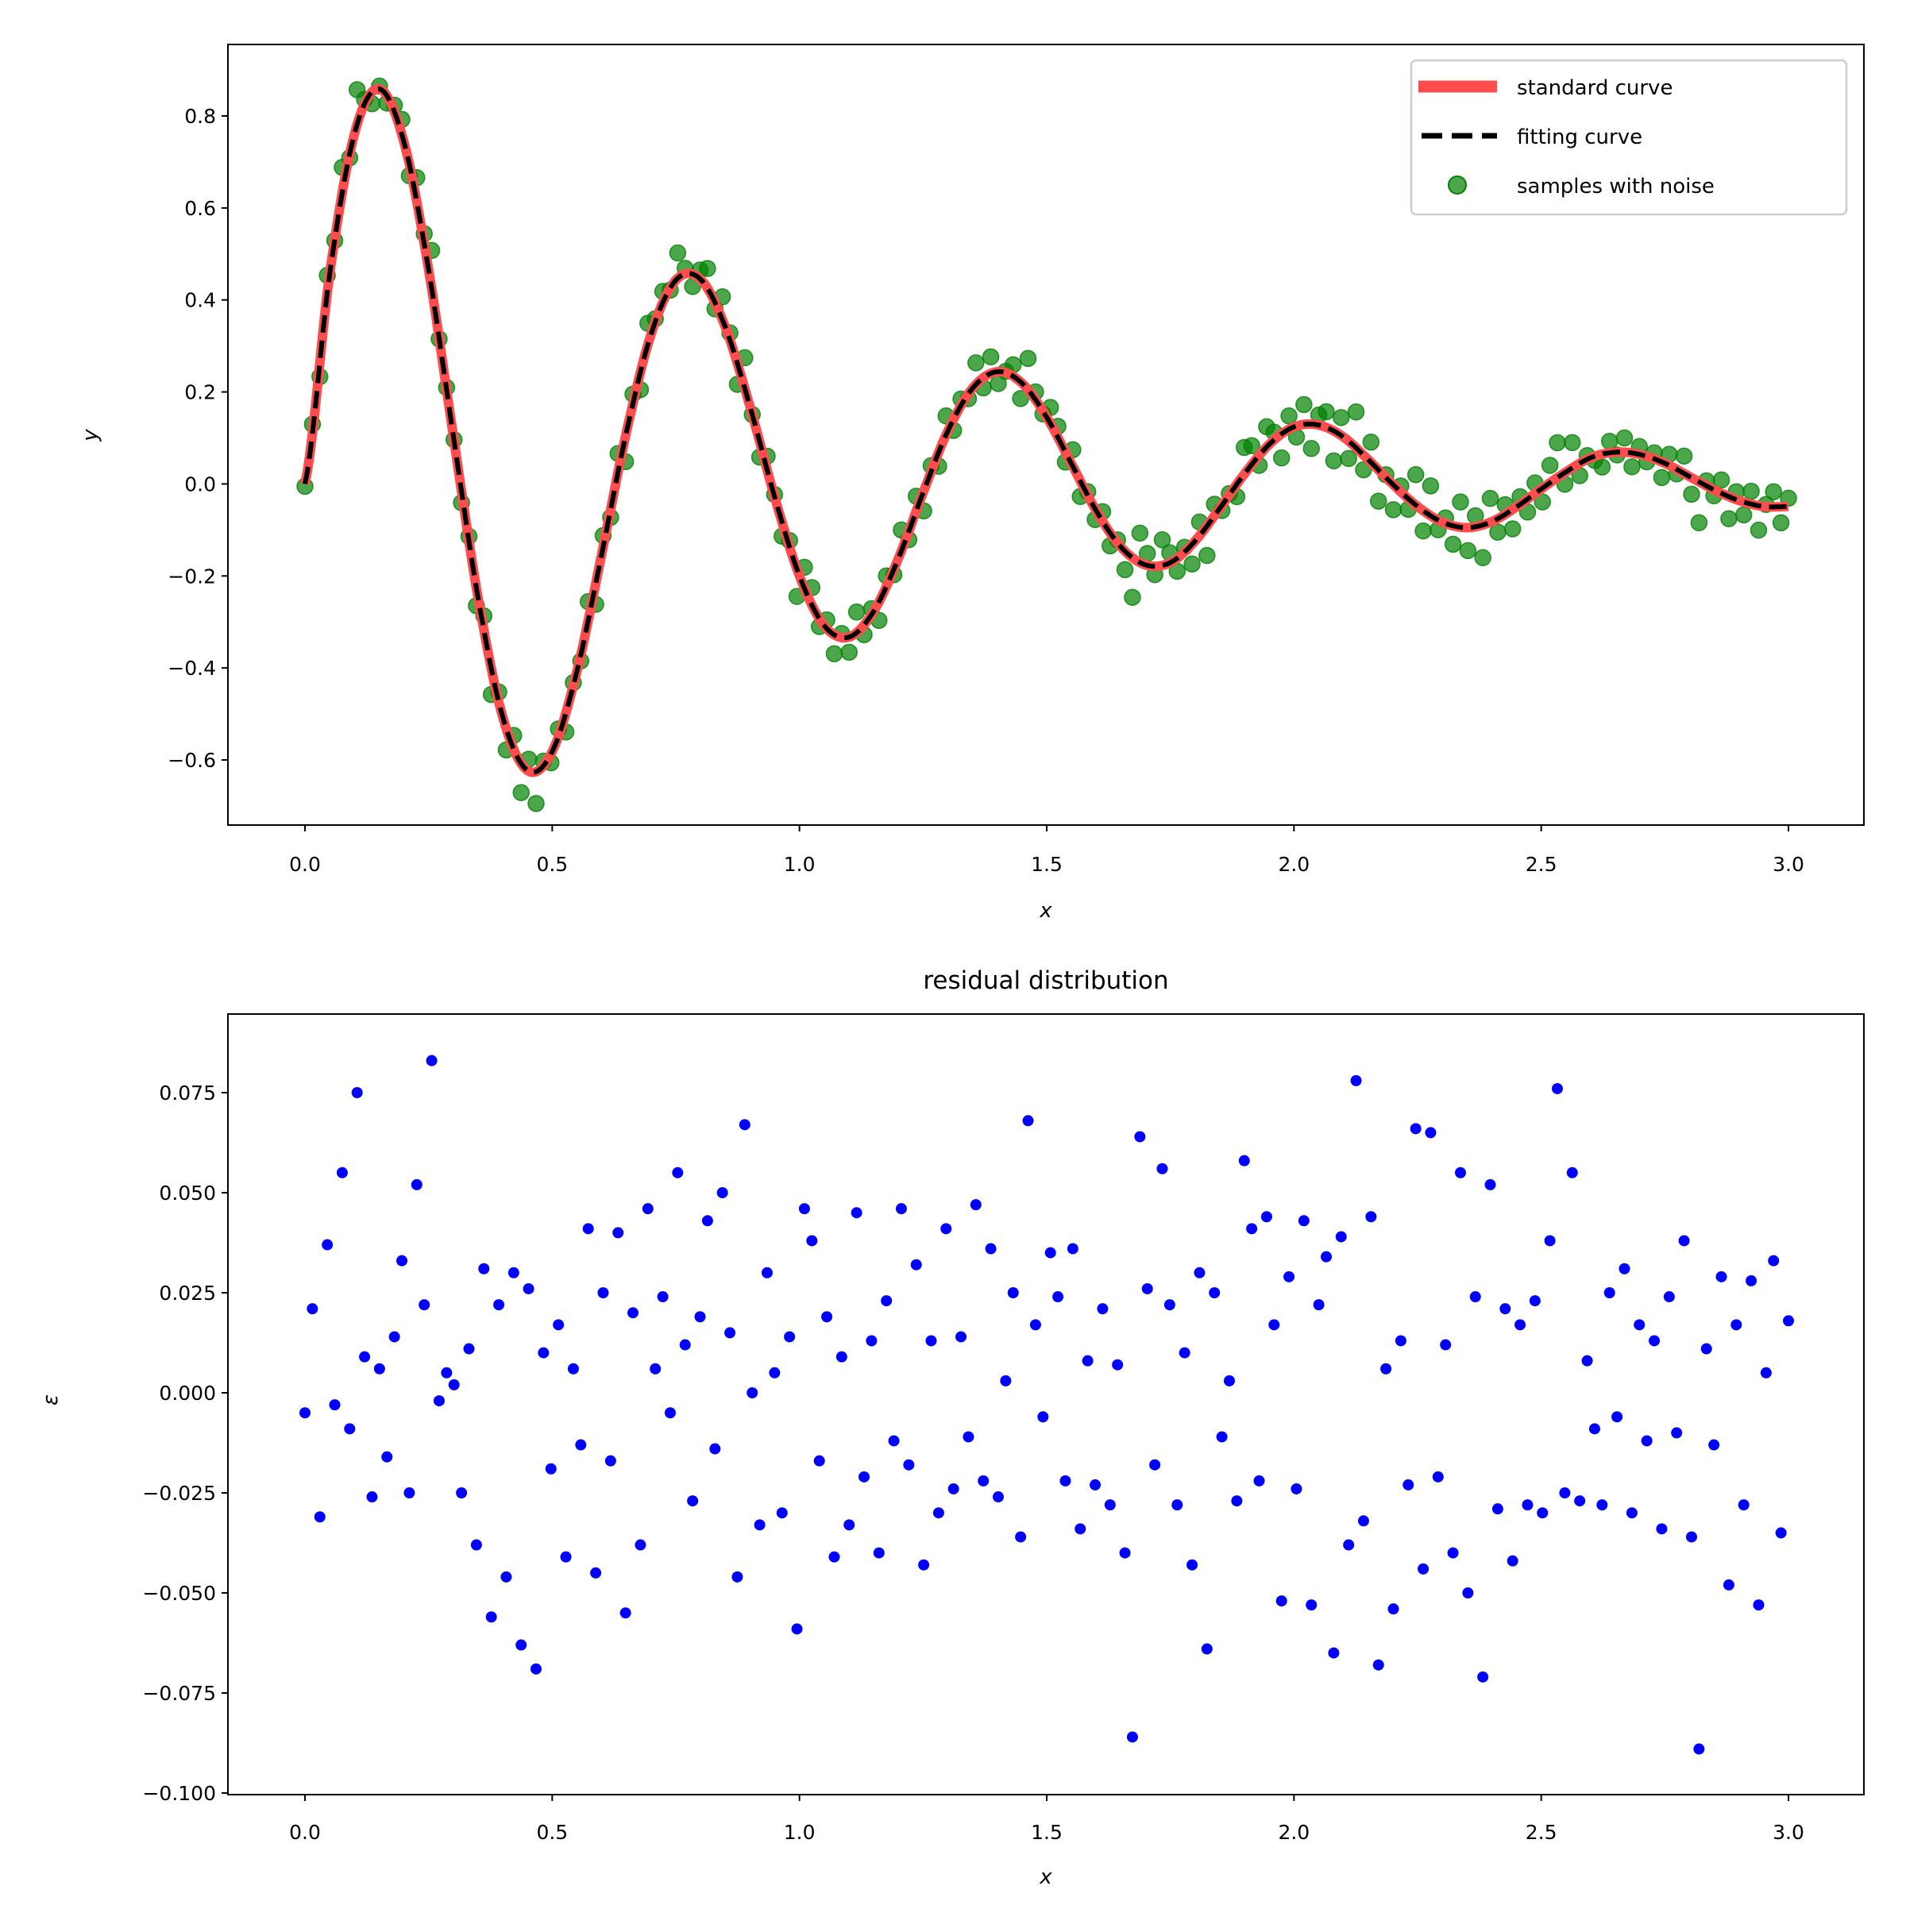 The height and width of the screenshot is (1932, 1906). Describe the element at coordinates (800, 1832) in the screenshot. I see `x-tick-label: 1.0` at that location.